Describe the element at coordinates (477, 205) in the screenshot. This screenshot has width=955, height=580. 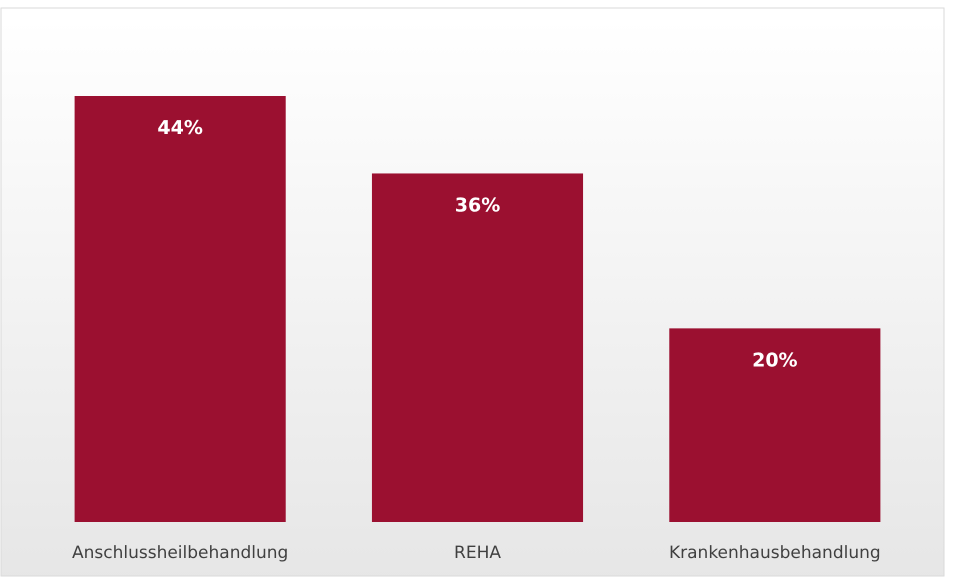
I see `data-label: 36%` at that location.